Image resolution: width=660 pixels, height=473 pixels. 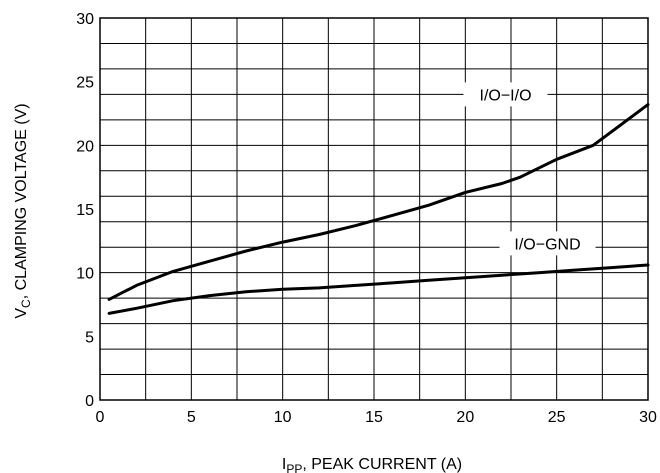 I want to click on x-tick-label: 30, so click(x=648, y=417).